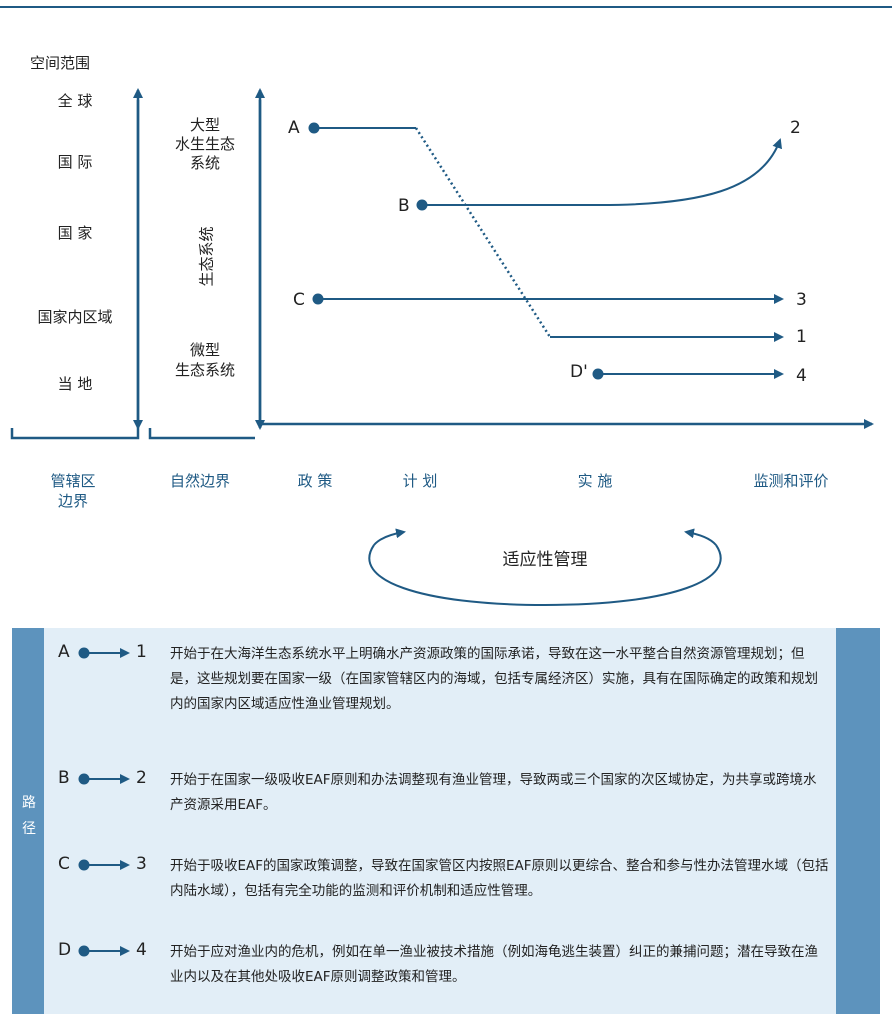 This screenshot has height=1014, width=892. Describe the element at coordinates (315, 481) in the screenshot. I see `label-policy: 政 策` at that location.